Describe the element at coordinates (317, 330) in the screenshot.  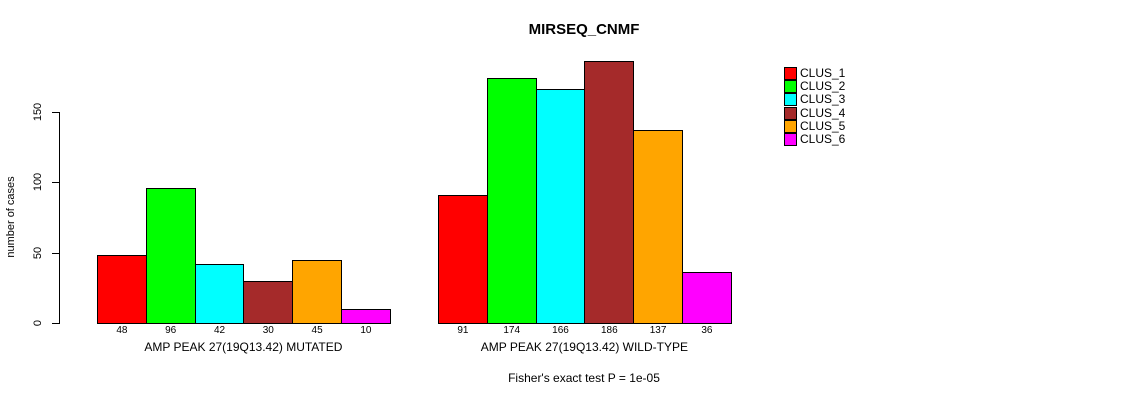
I see `bar-value-label: 45` at that location.